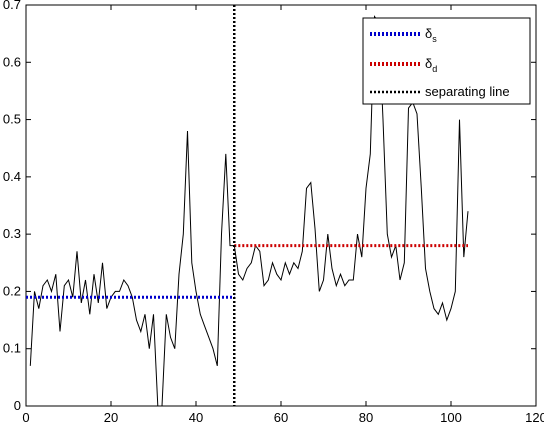 The width and height of the screenshot is (544, 426). I want to click on y-tick-label: 0.6, so click(12, 61).